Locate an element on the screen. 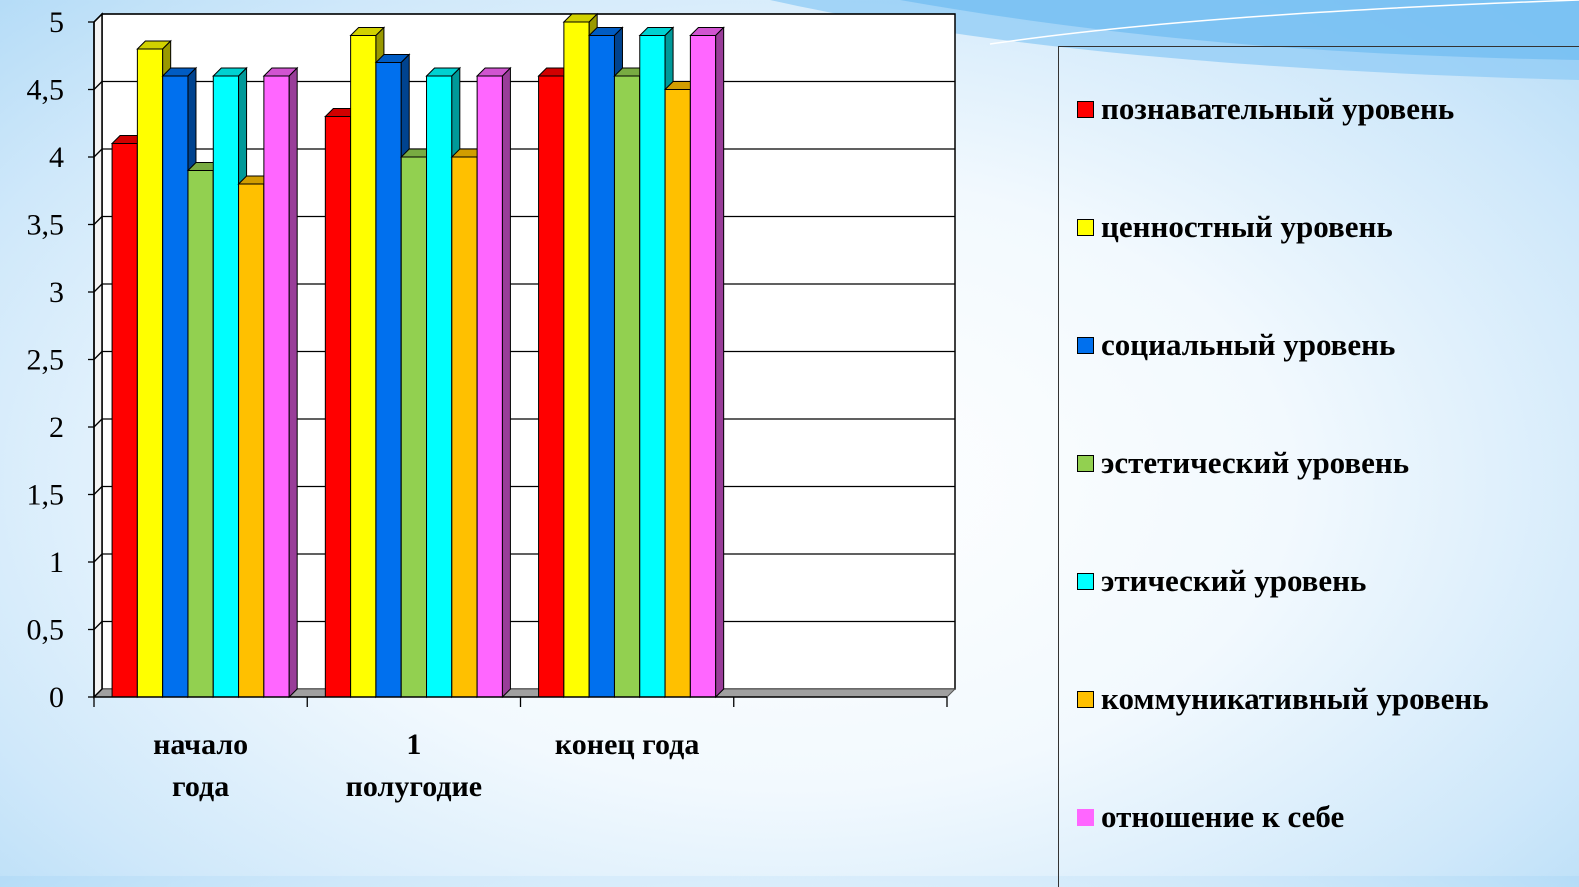  legend-item: познавательный уровень is located at coordinates (1265, 109).